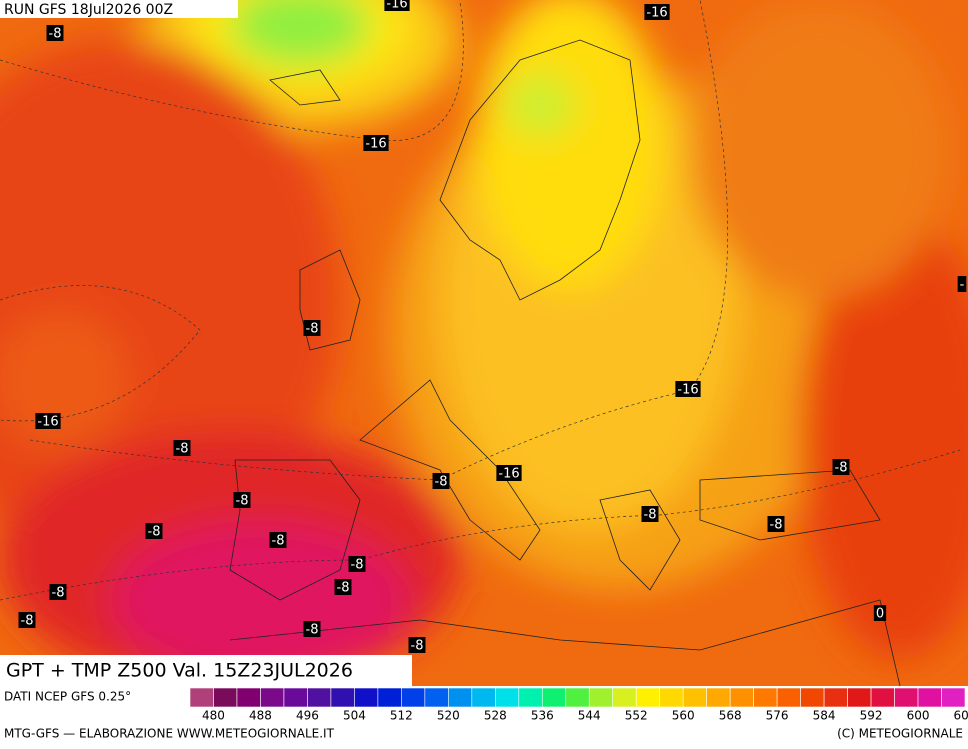 Image resolution: width=968 pixels, height=749 pixels. I want to click on contour-label-text: -, so click(962, 285).